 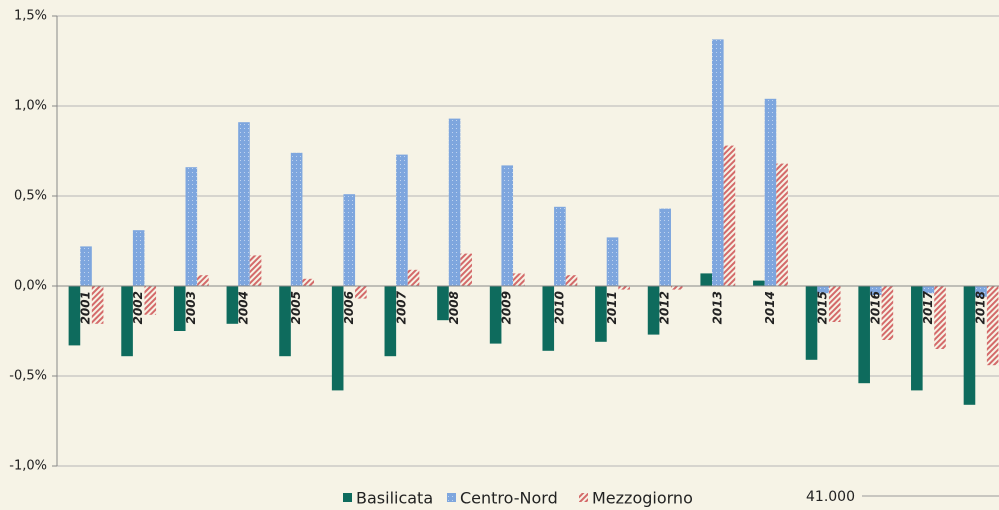 What do you see at coordinates (830, 497) in the screenshot?
I see `annotation: 41.000` at bounding box center [830, 497].